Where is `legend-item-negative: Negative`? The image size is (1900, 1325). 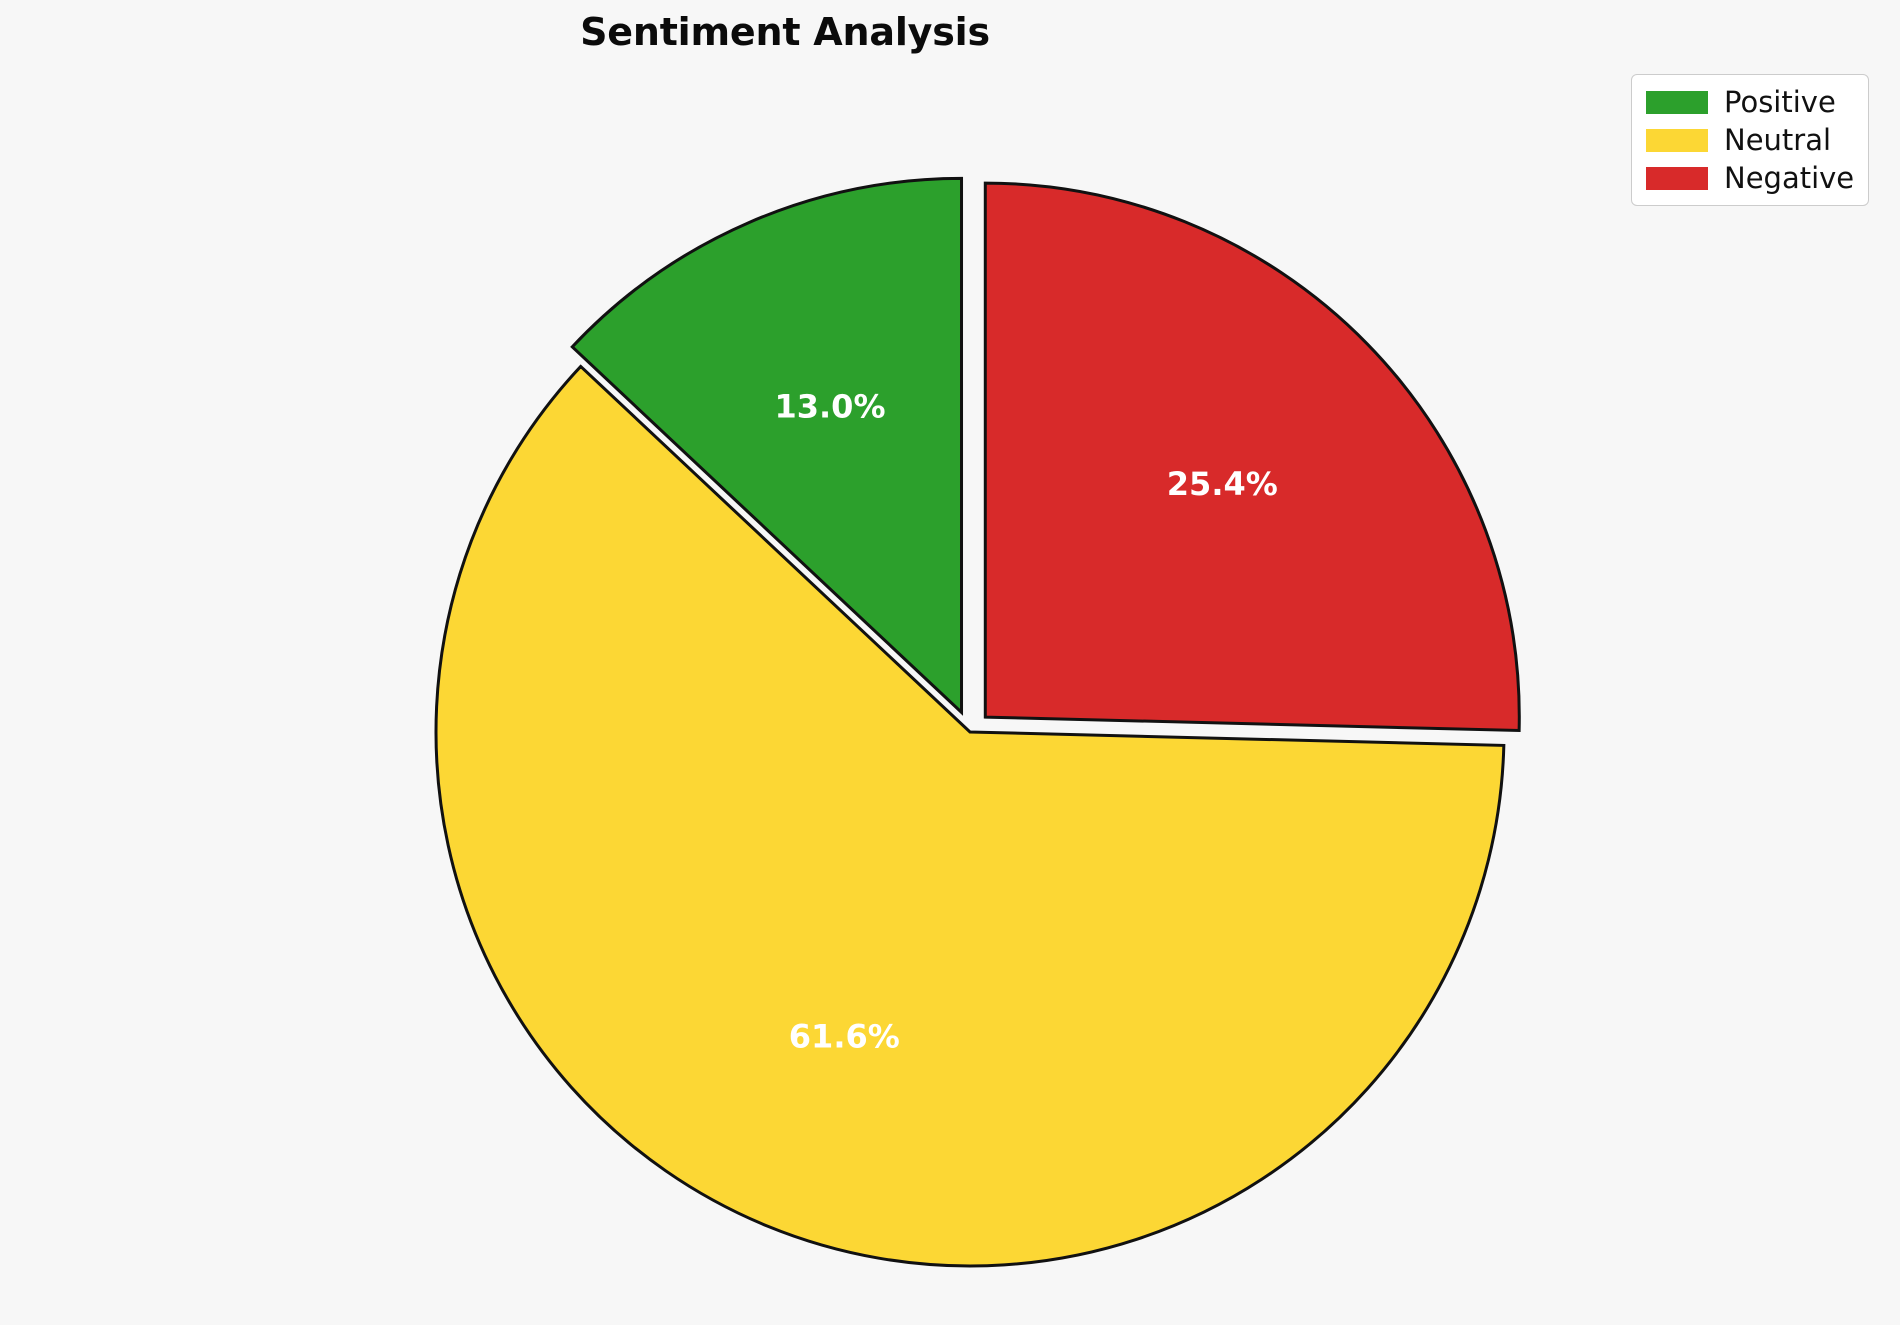 legend-item-negative: Negative is located at coordinates (1750, 177).